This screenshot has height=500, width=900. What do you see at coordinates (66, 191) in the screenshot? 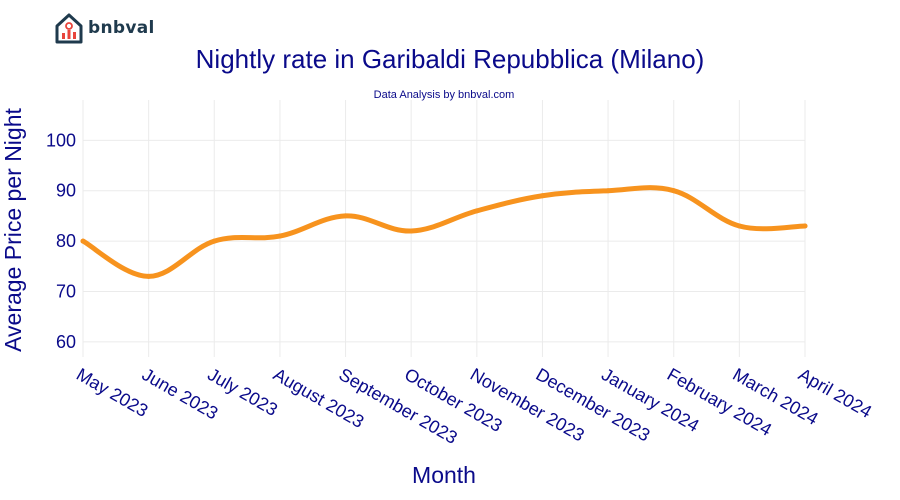
I see `y-tick-label: 90` at bounding box center [66, 191].